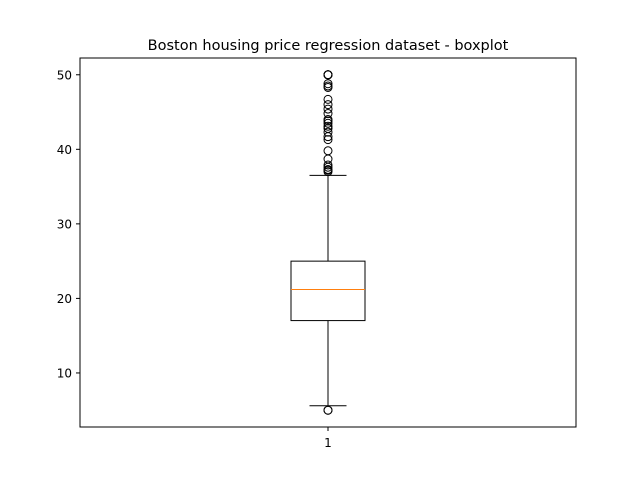 The height and width of the screenshot is (480, 640). I want to click on x-tick-label: 1, so click(328, 443).